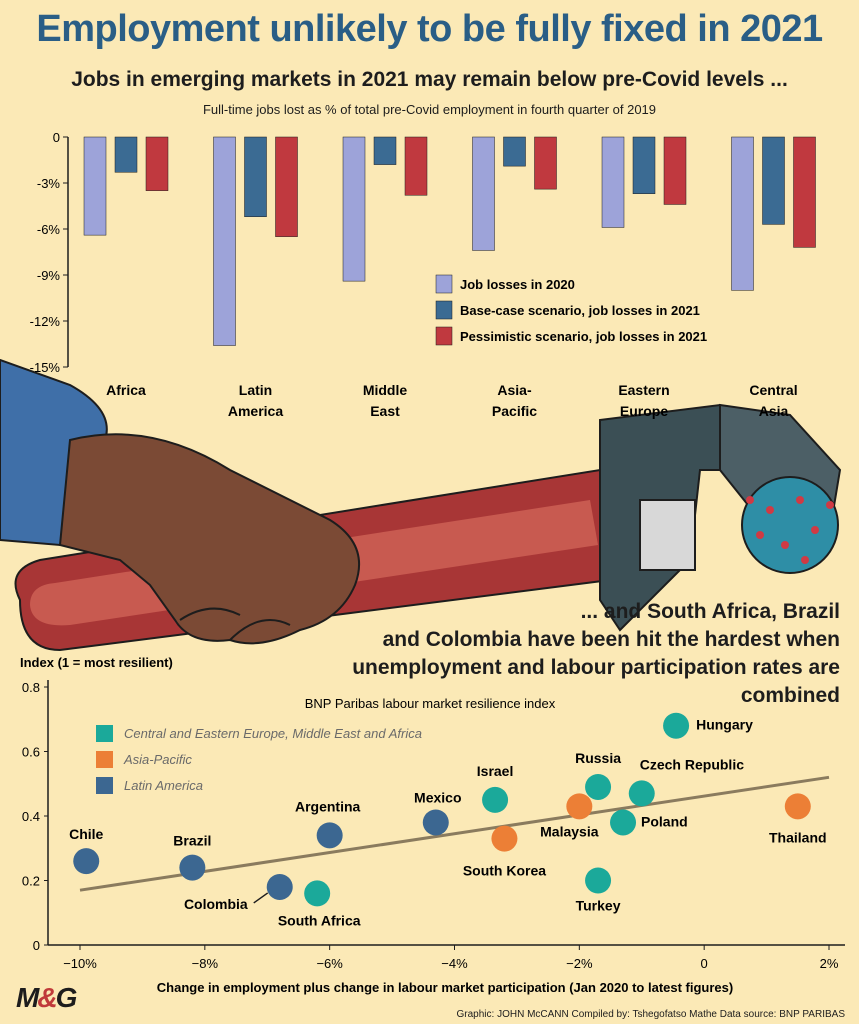 This screenshot has width=859, height=1024. What do you see at coordinates (454, 963) in the screenshot?
I see `x-tick-label: −4%` at bounding box center [454, 963].